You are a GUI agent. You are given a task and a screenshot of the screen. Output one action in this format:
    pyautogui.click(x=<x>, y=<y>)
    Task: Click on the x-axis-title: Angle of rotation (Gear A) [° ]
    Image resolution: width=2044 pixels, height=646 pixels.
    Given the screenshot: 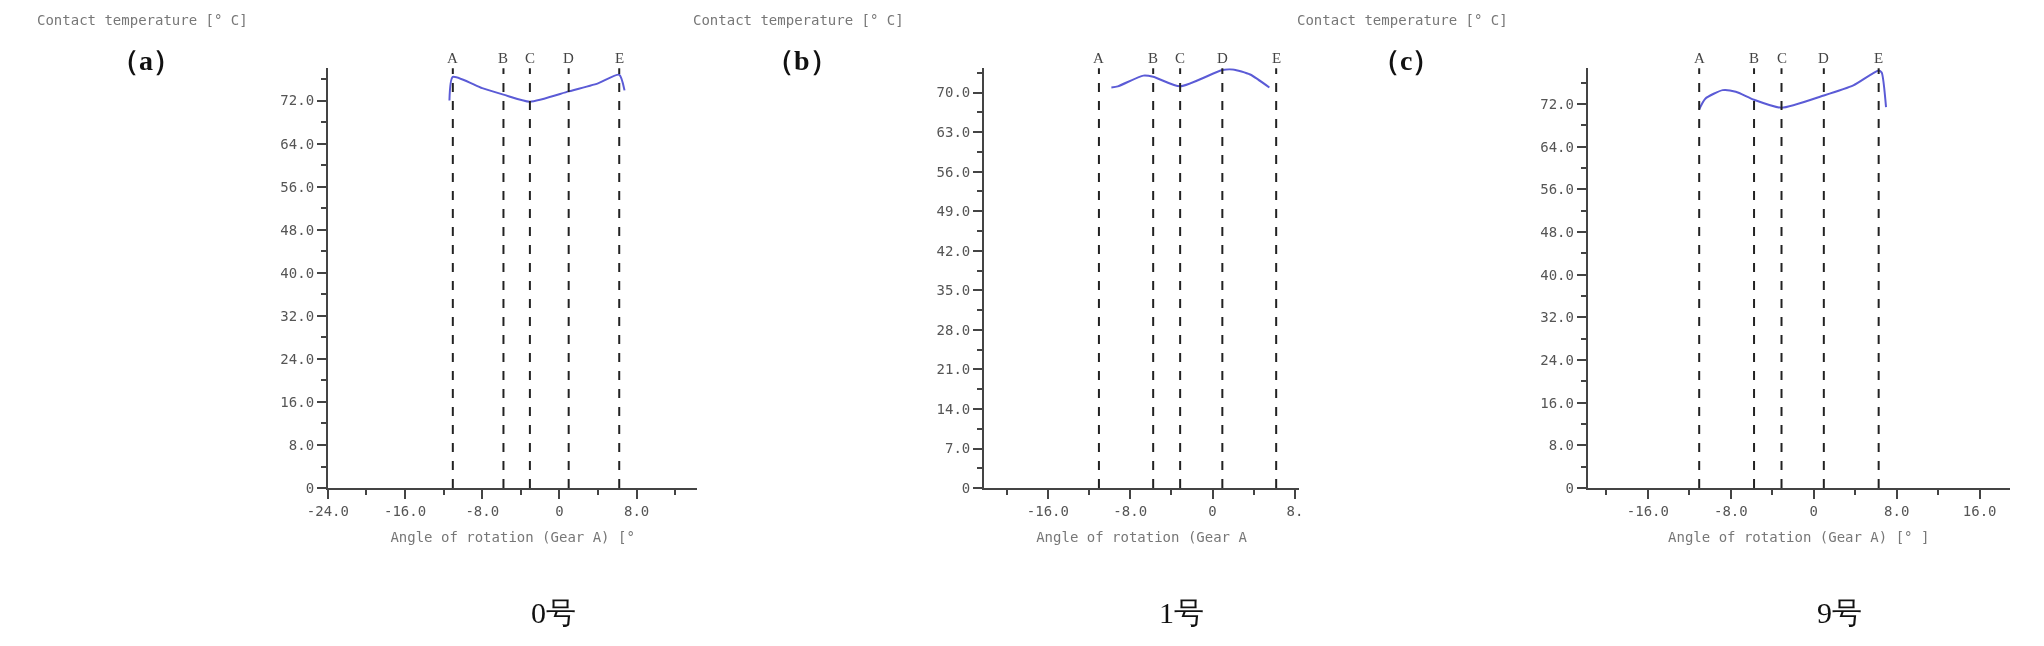 What is the action you would take?
    pyautogui.click(x=1799, y=536)
    